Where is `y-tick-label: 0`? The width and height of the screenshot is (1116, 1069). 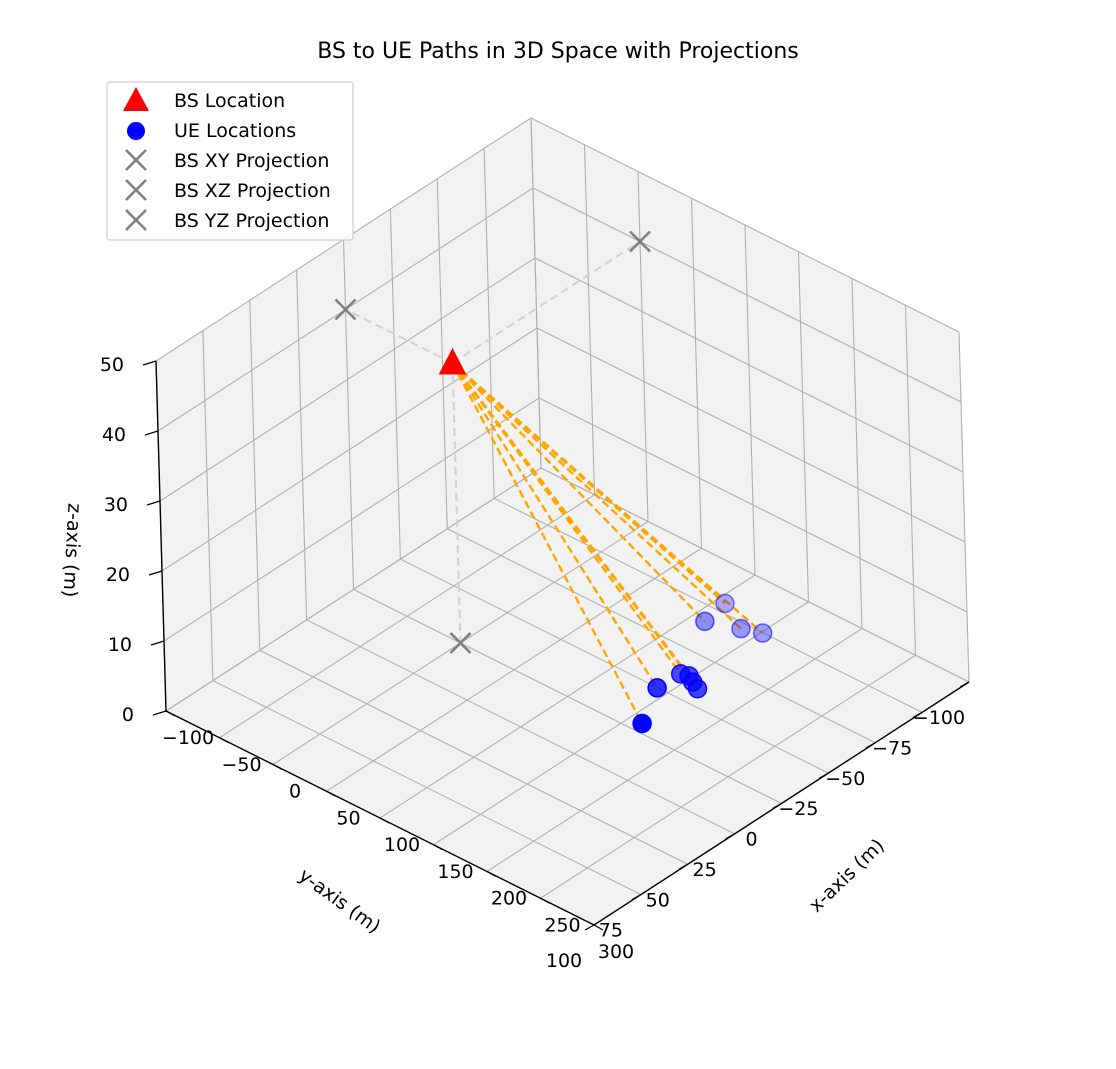
y-tick-label: 0 is located at coordinates (751, 840).